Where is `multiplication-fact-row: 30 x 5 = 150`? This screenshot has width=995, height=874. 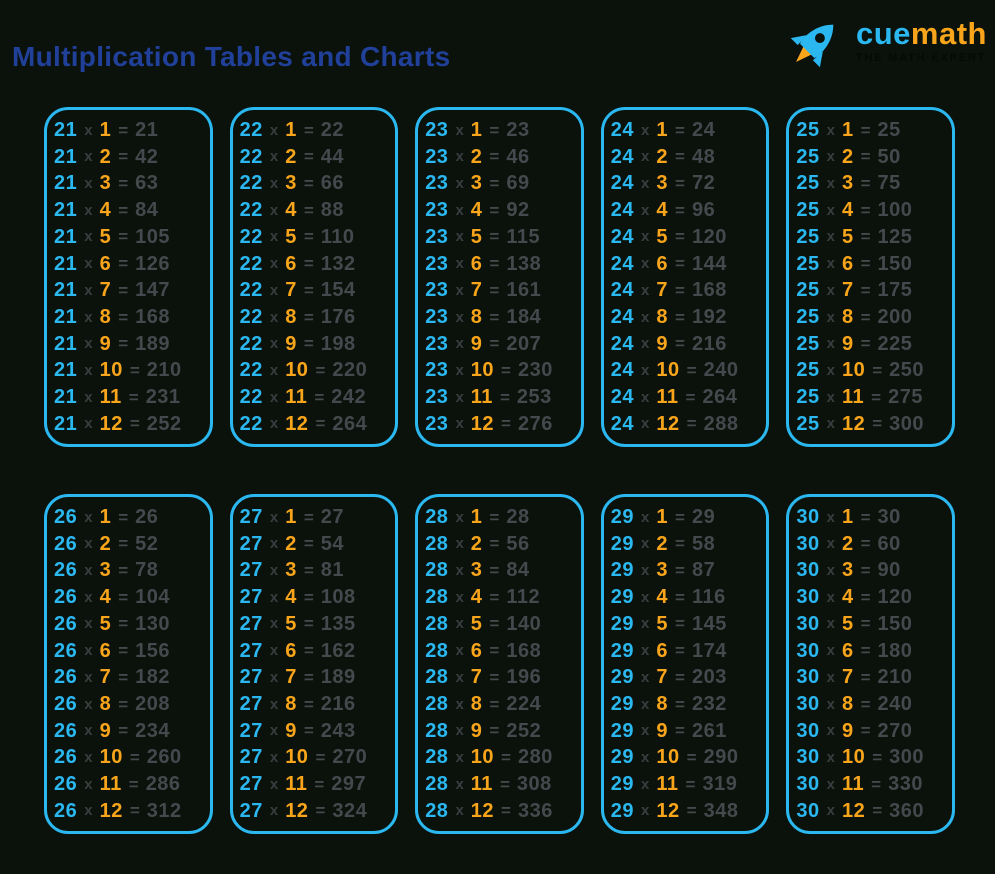 multiplication-fact-row: 30 x 5 = 150 is located at coordinates (873, 624).